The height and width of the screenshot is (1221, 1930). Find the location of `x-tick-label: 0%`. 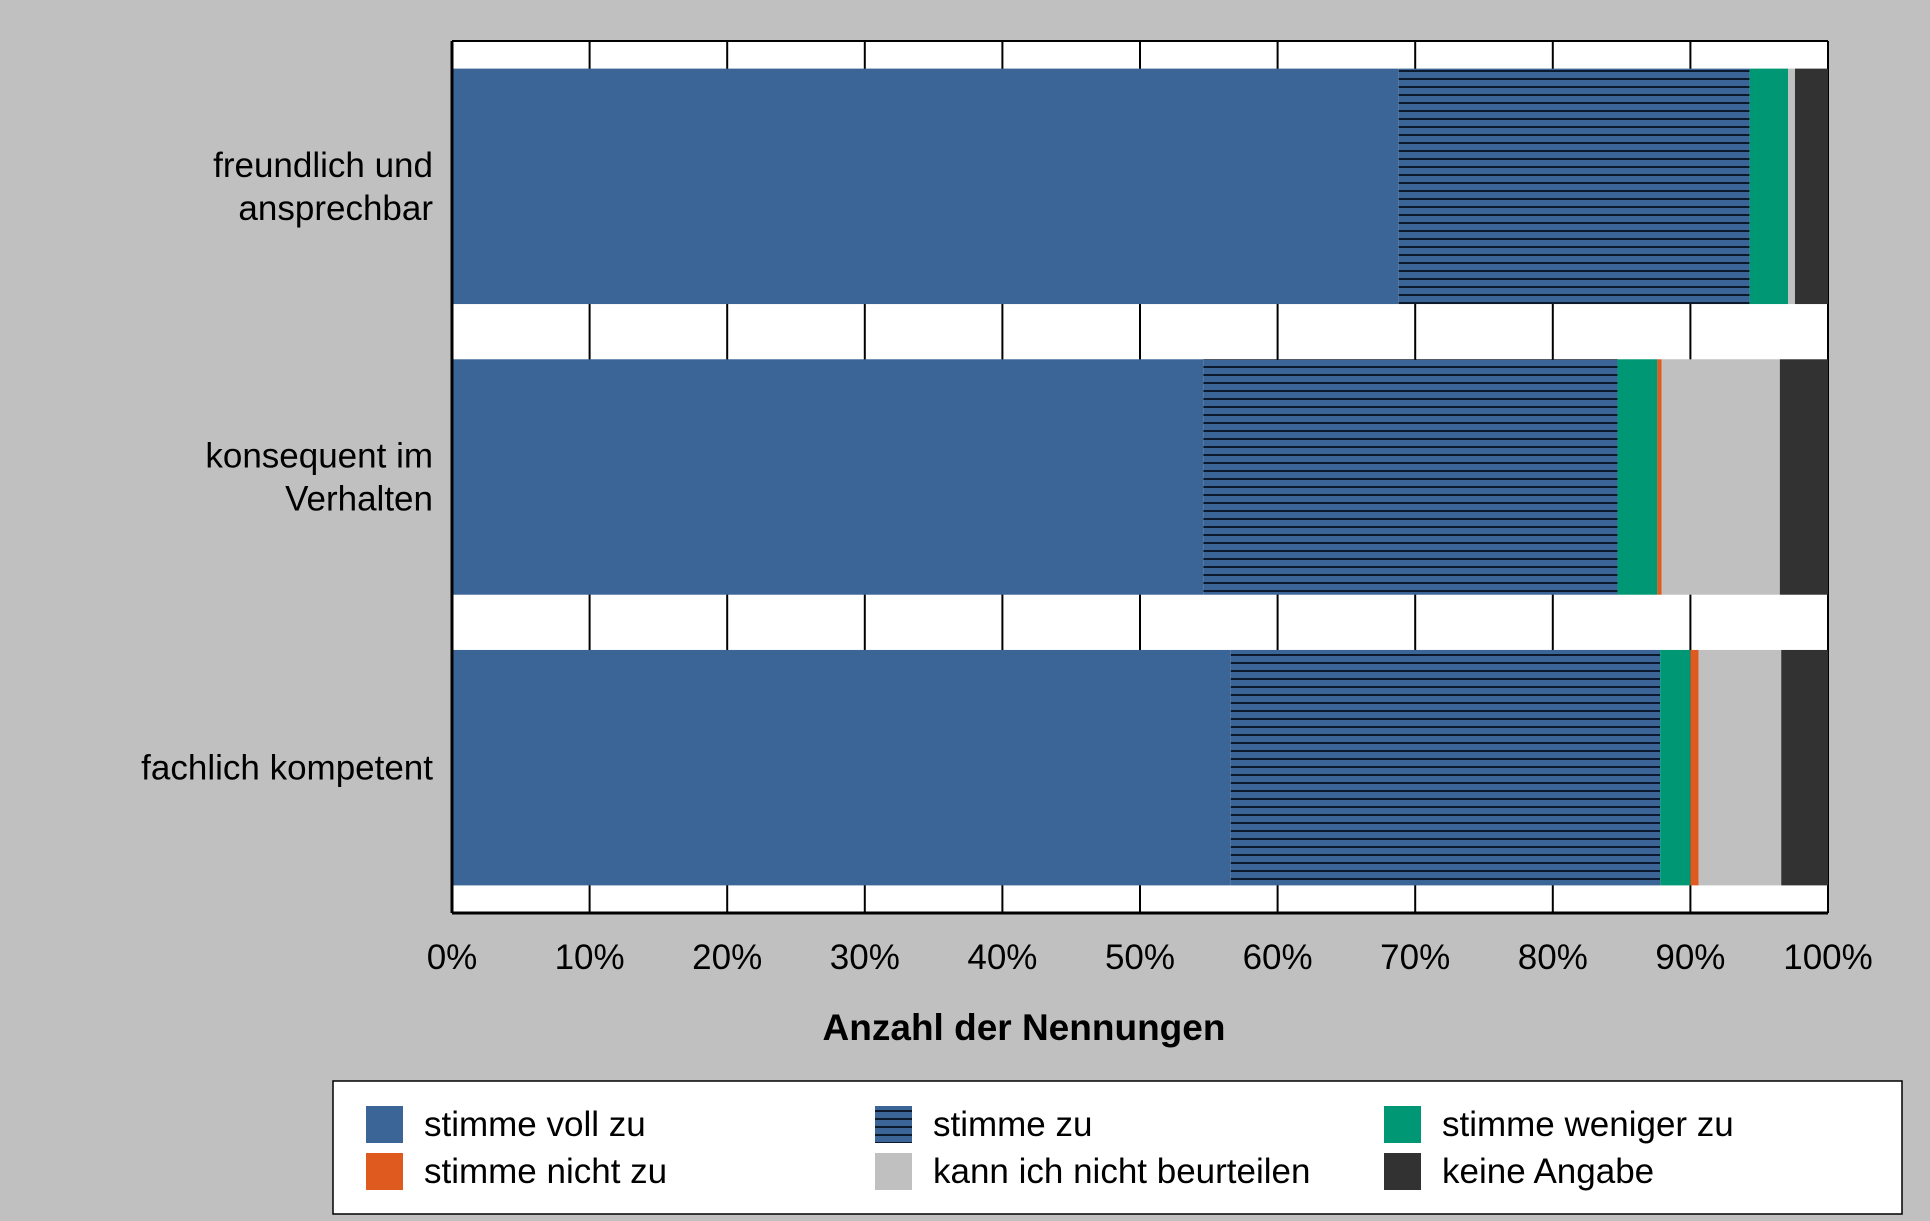

x-tick-label: 0% is located at coordinates (452, 957).